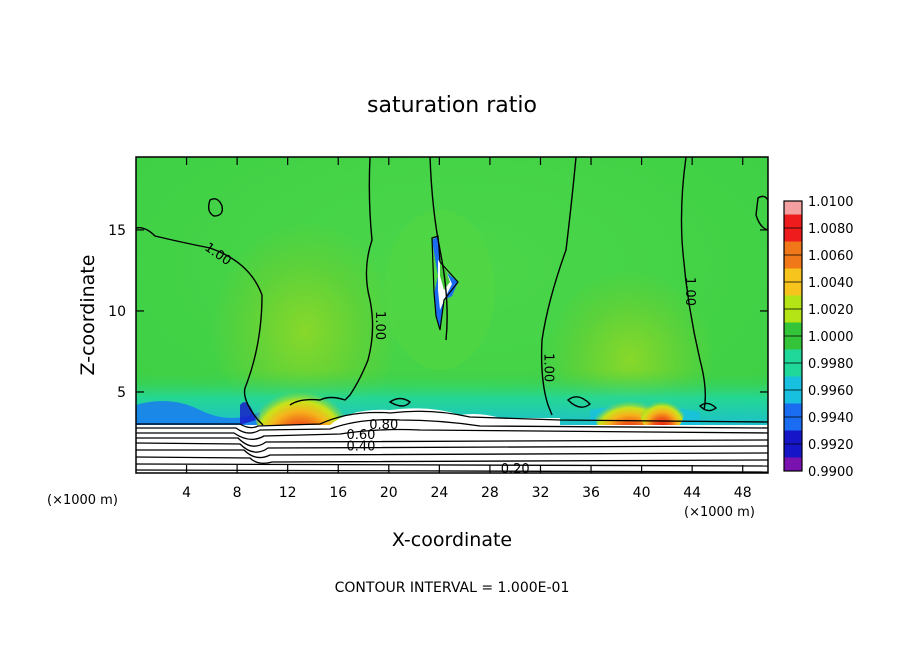 The width and height of the screenshot is (904, 654). What do you see at coordinates (186, 493) in the screenshot?
I see `x-tick-label: 4` at bounding box center [186, 493].